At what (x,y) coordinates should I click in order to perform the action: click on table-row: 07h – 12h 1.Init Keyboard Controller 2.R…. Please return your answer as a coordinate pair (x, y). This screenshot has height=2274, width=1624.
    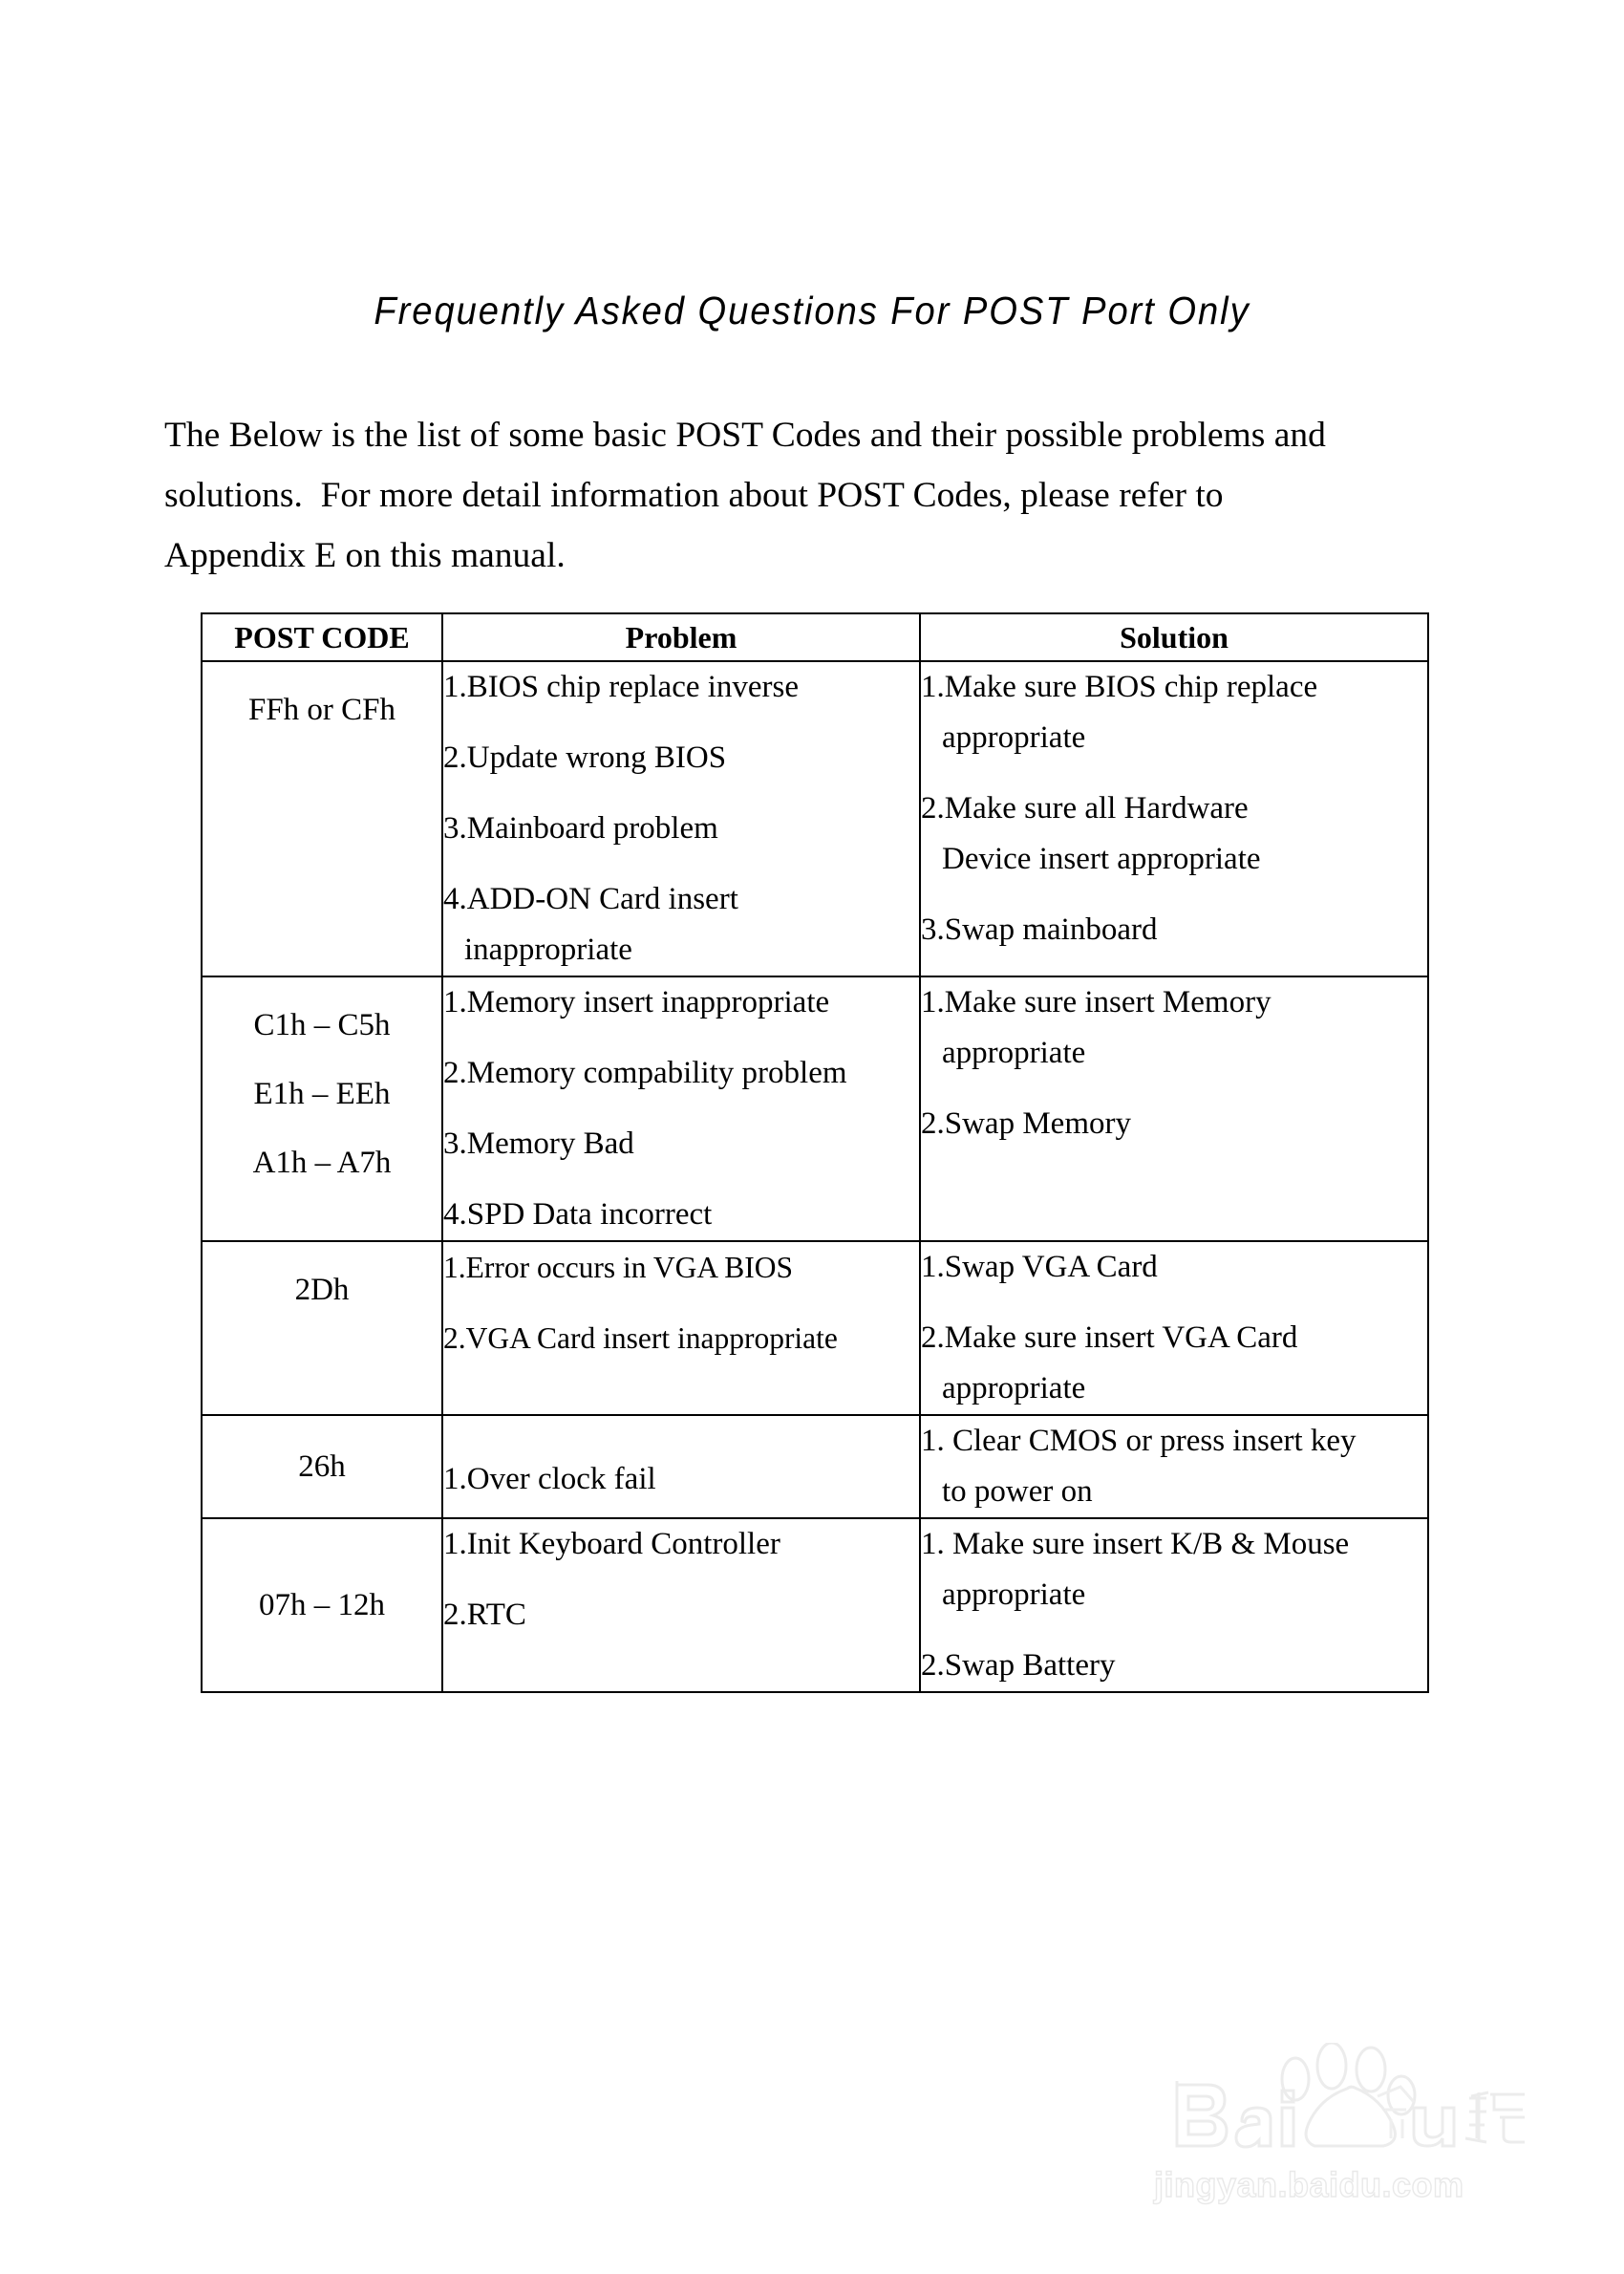
    Looking at the image, I should click on (815, 1605).